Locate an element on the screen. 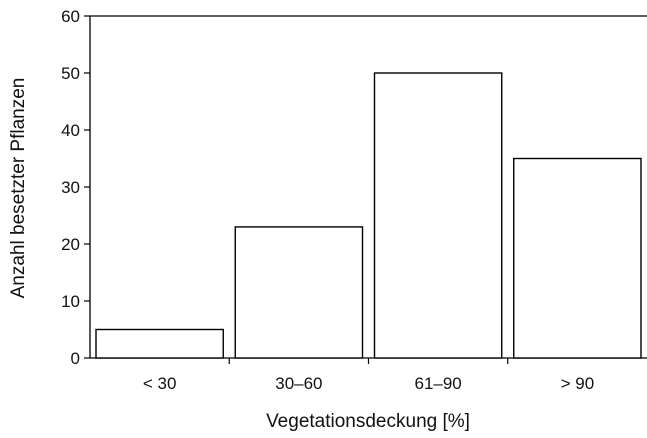 The width and height of the screenshot is (647, 438). x-tick-label: > 90 is located at coordinates (578, 383).